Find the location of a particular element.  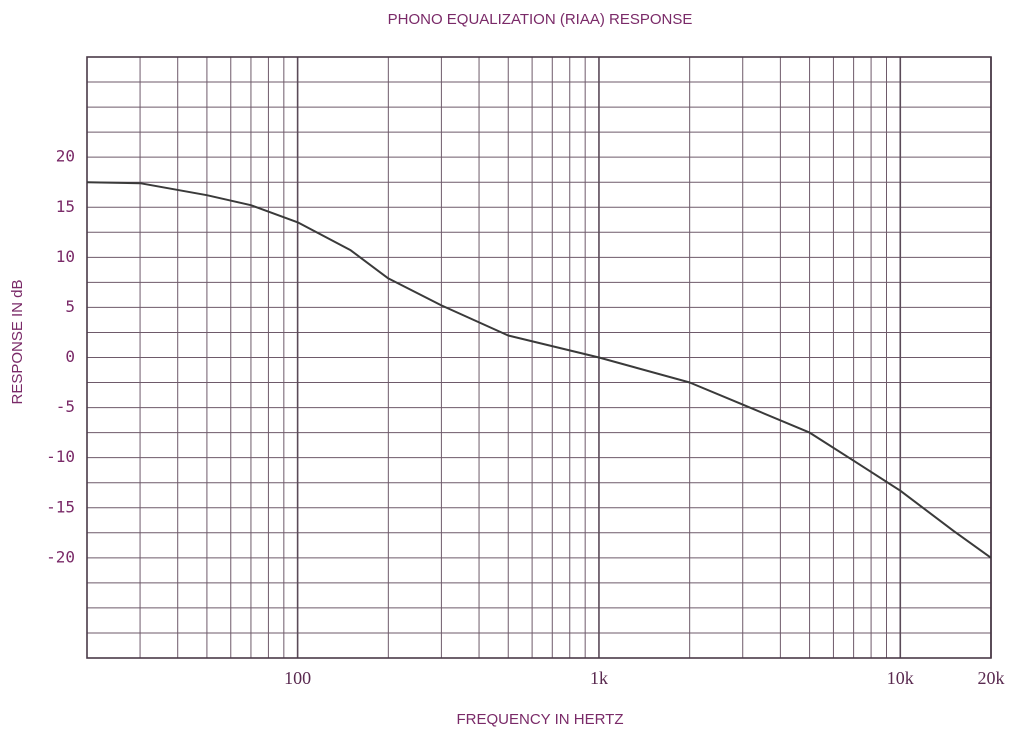

y-tick-label: 0 is located at coordinates (70, 356).